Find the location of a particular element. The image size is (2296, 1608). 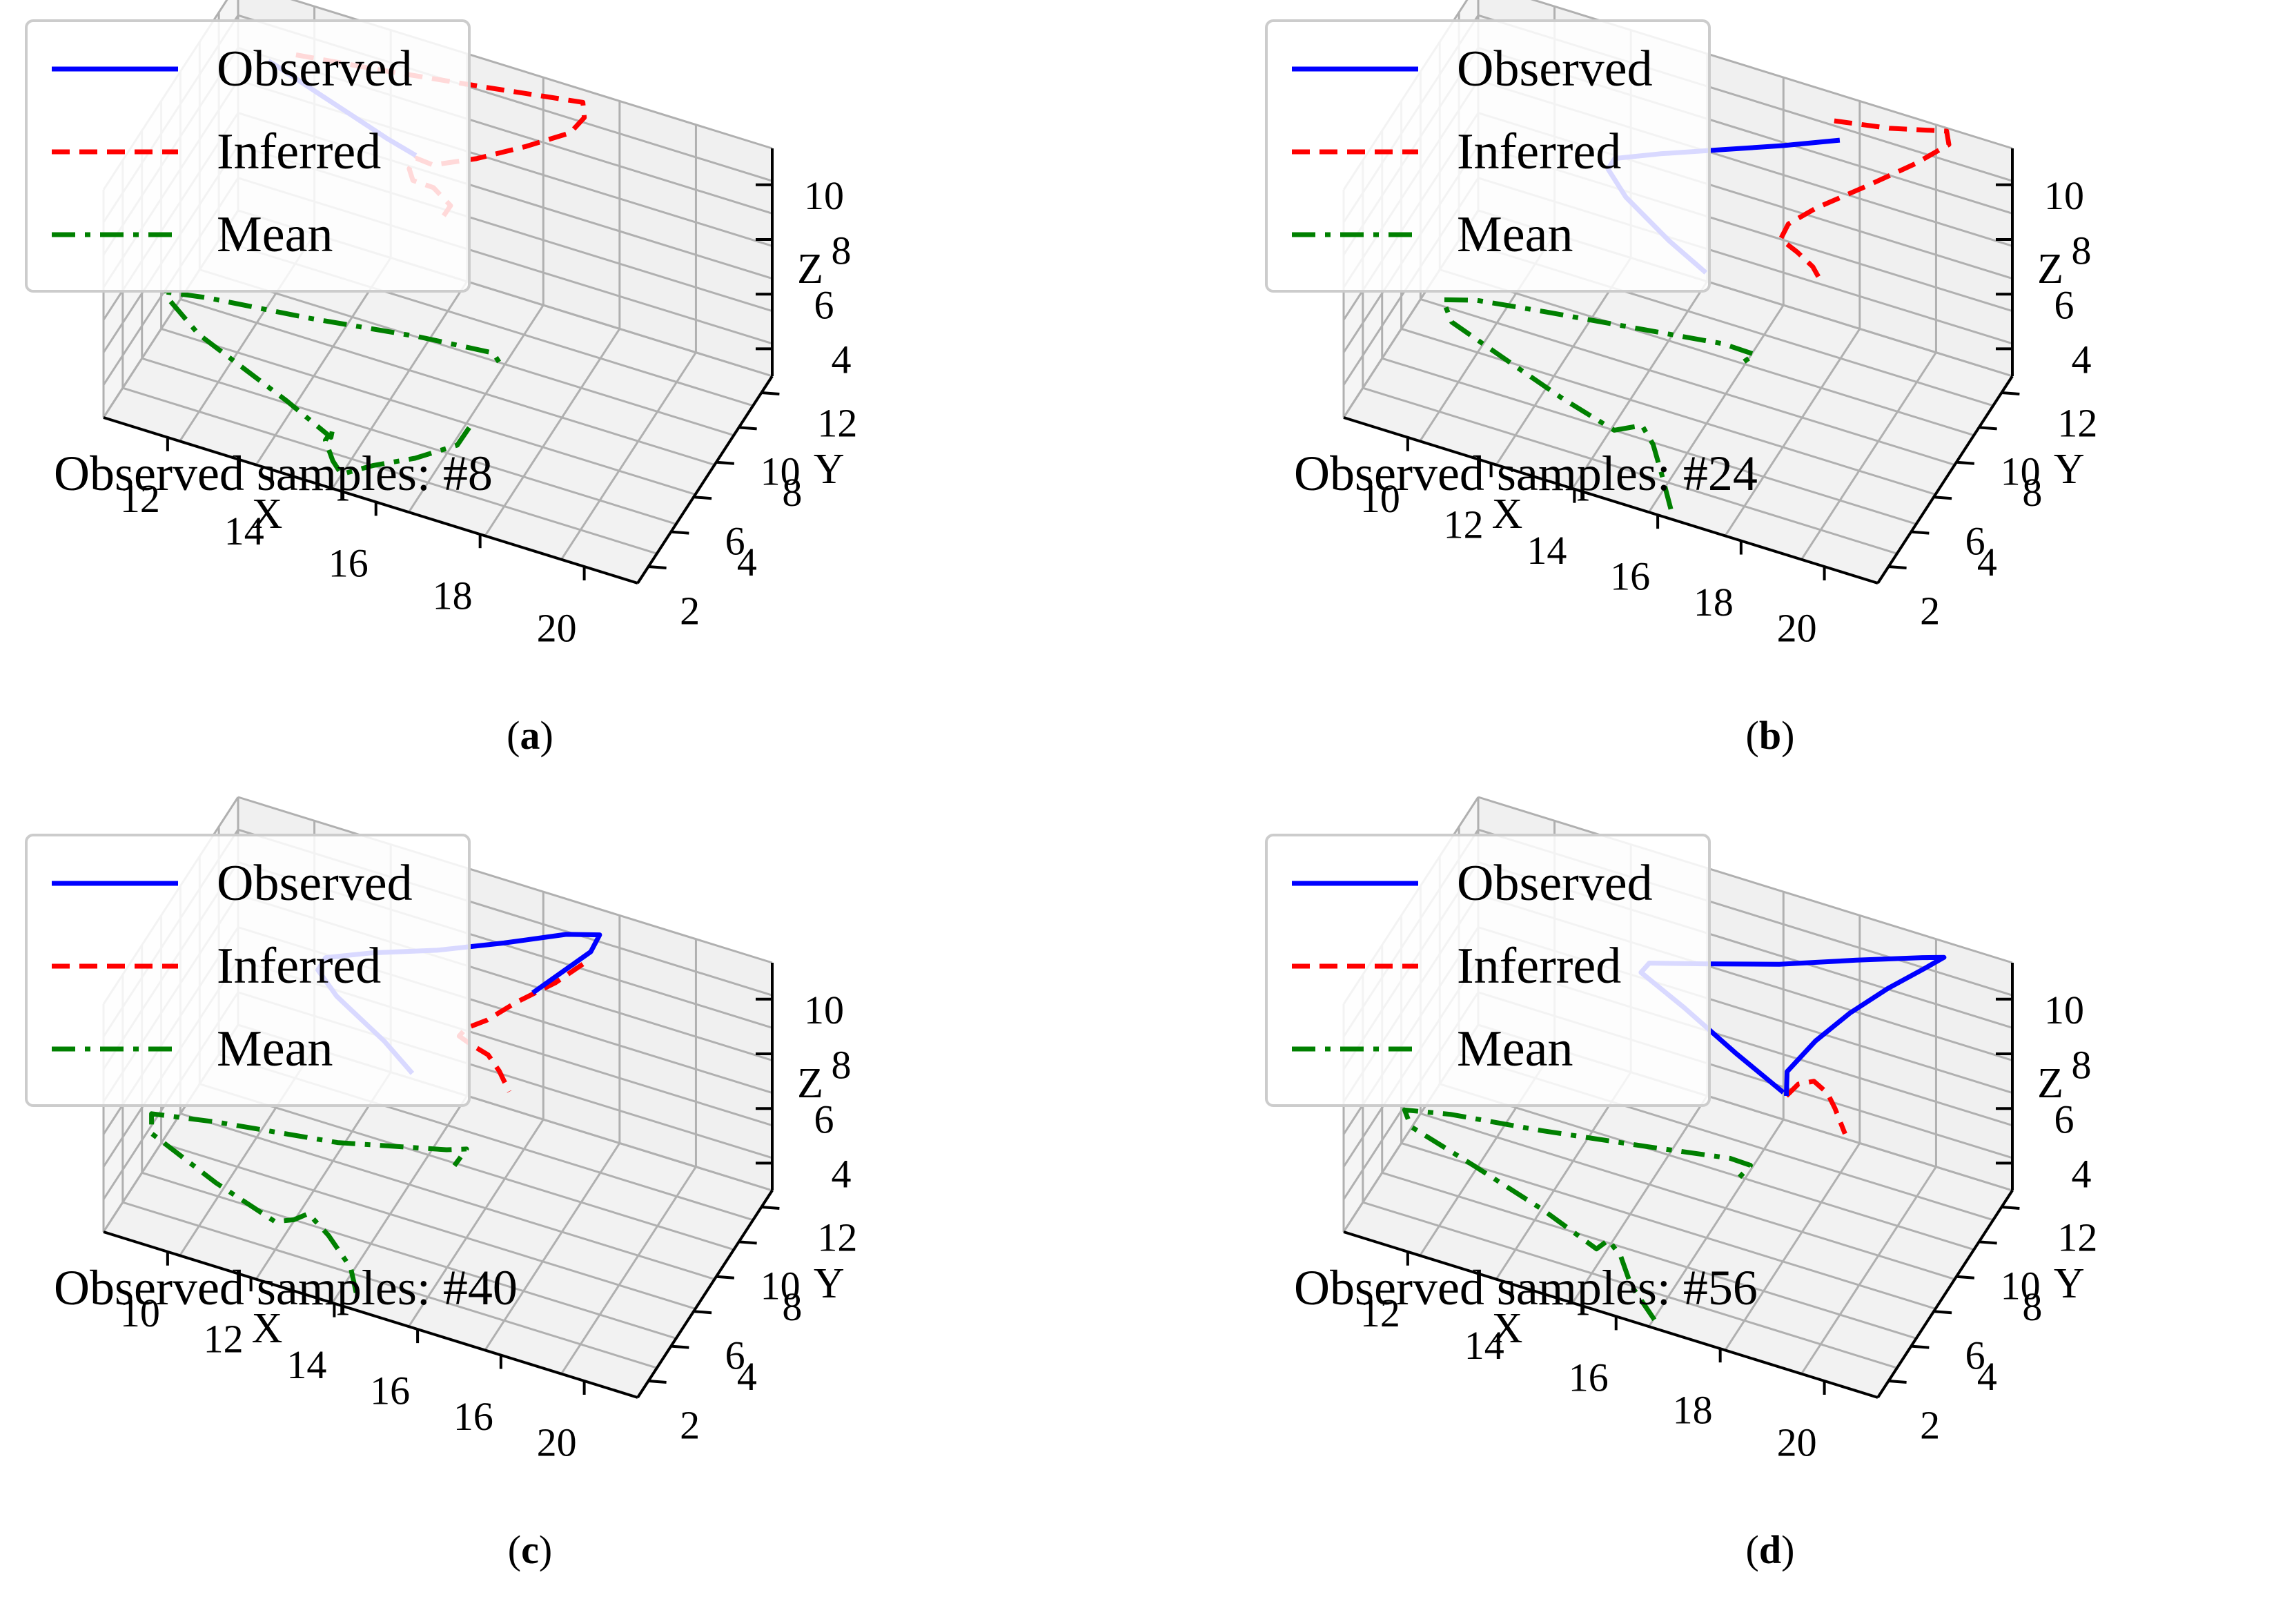

caption-letter: c is located at coordinates (530, 1549).